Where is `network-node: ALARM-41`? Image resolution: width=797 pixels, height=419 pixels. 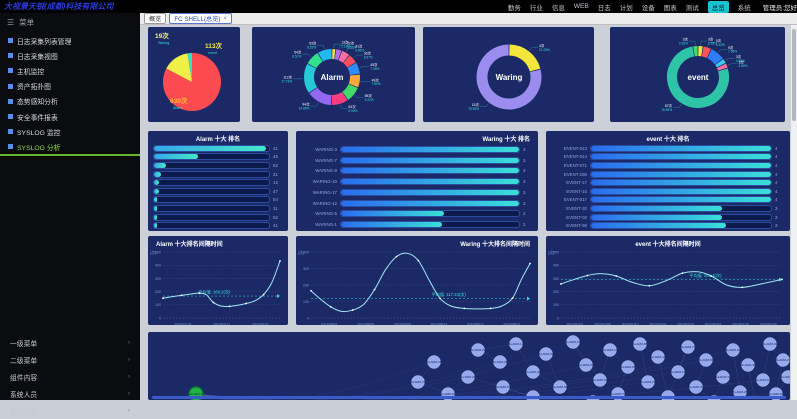 network-node: ALARM-41 is located at coordinates (658, 357).